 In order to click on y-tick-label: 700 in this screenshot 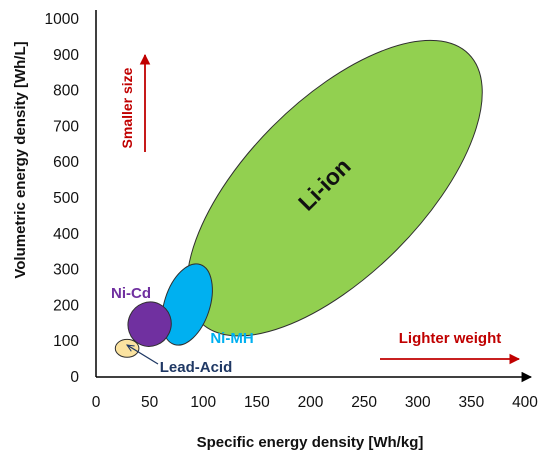, I will do `click(66, 126)`.